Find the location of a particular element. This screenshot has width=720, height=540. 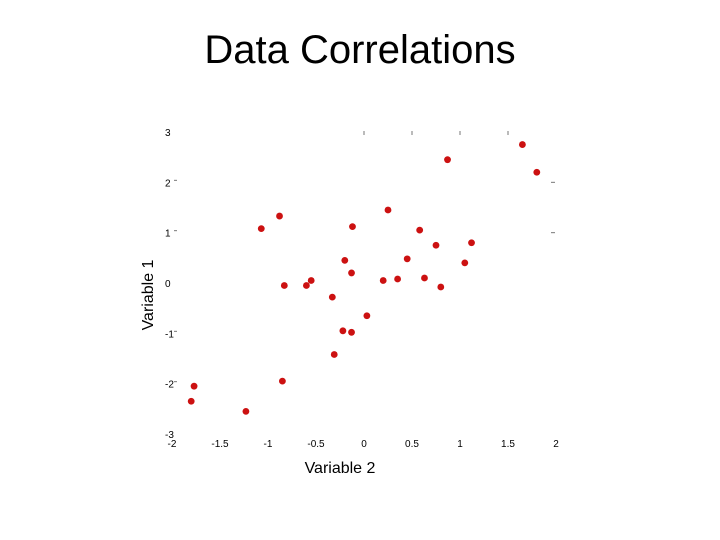

y-axis-label: Variable 1 is located at coordinates (148, 294).